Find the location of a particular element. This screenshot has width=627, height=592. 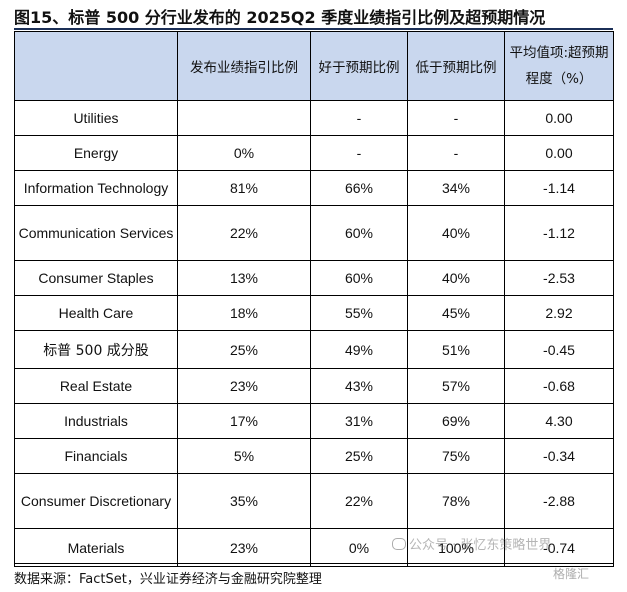

cell-worse-ratio: 100% is located at coordinates (456, 547).